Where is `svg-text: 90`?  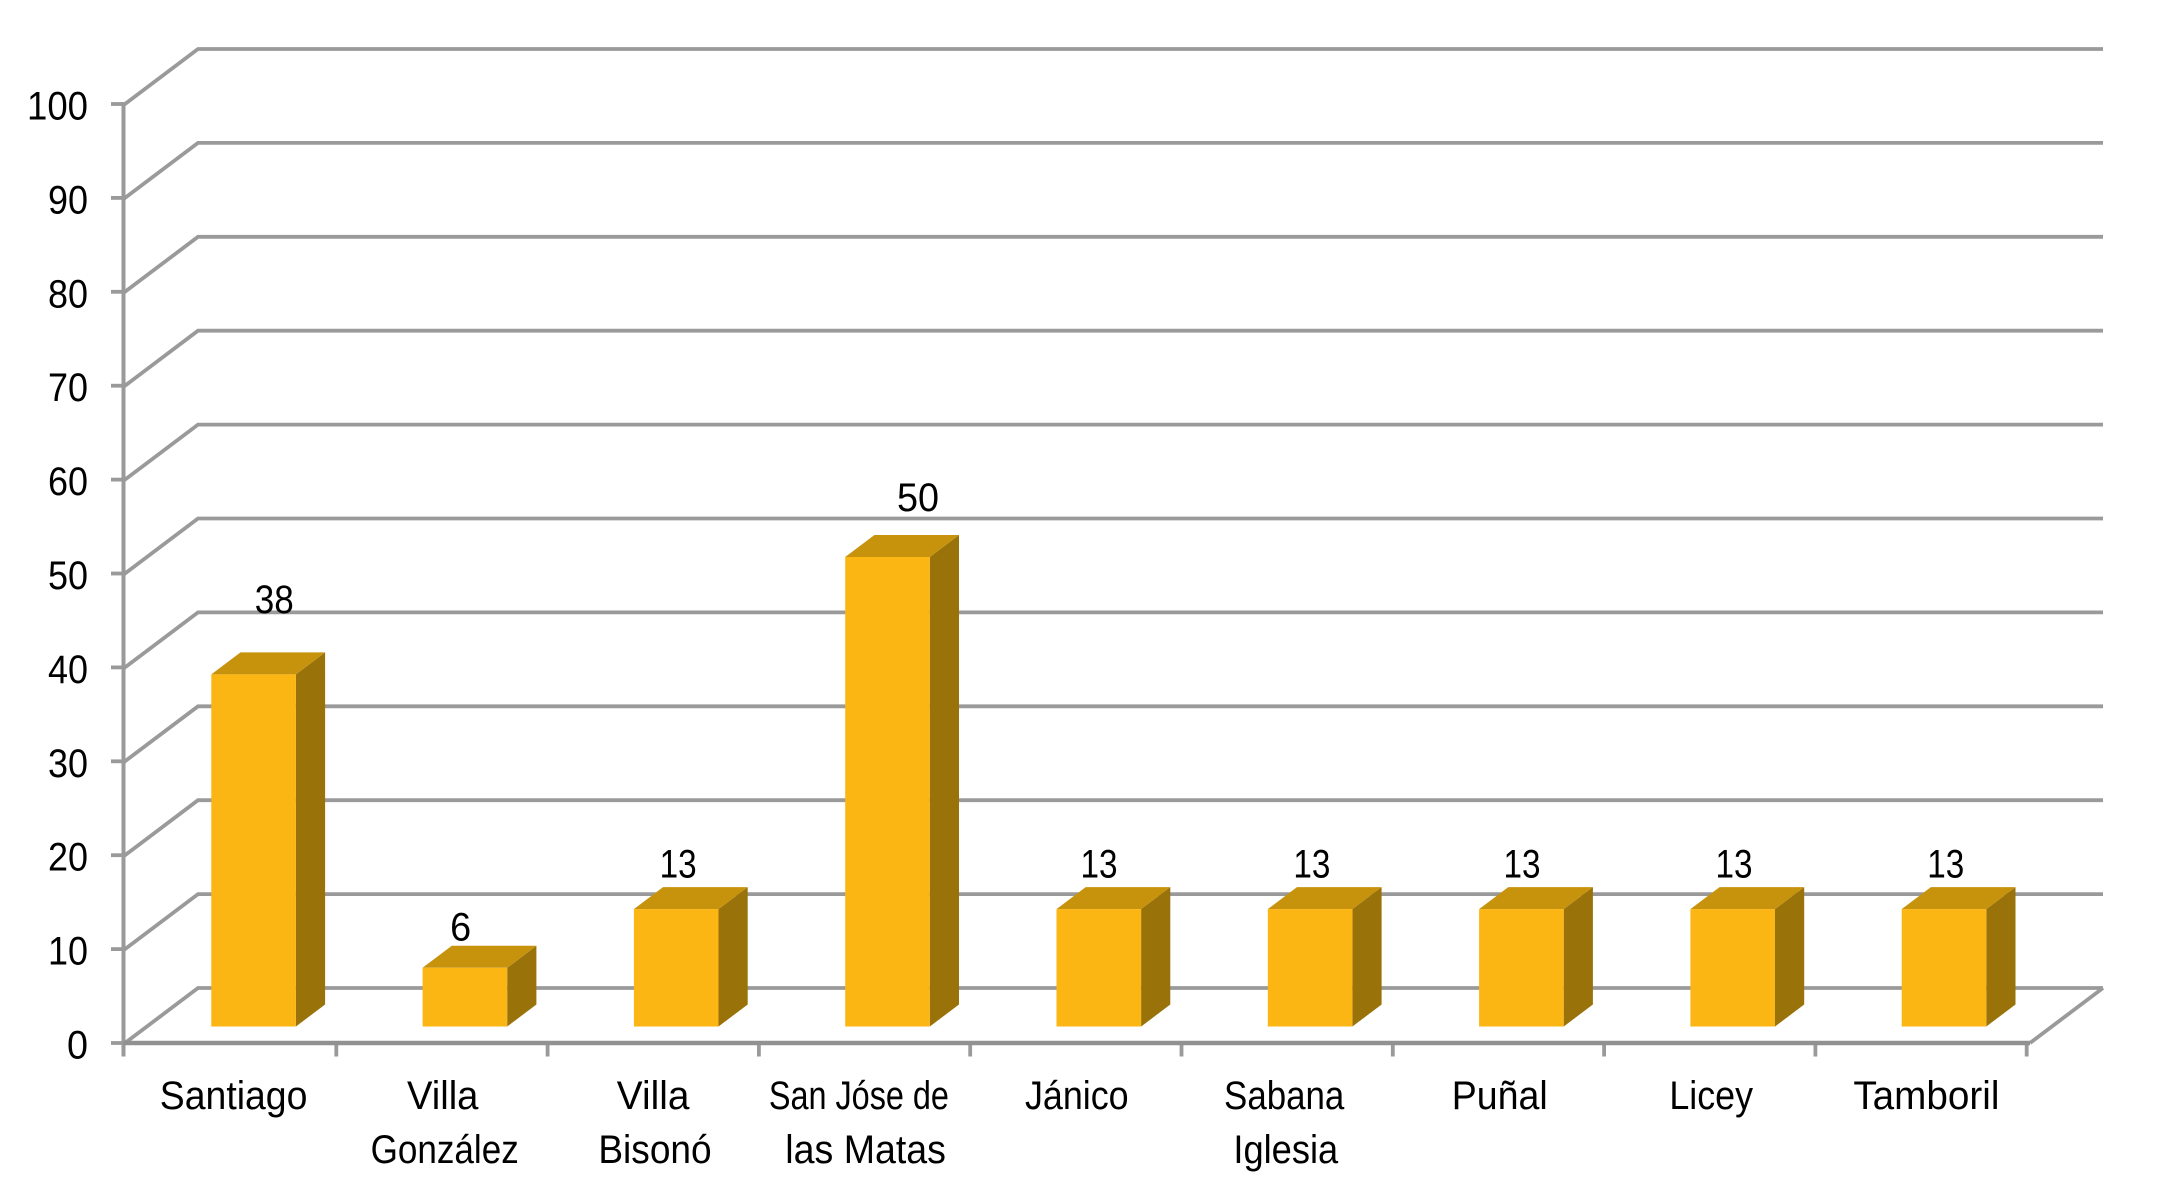 svg-text: 90 is located at coordinates (68, 200).